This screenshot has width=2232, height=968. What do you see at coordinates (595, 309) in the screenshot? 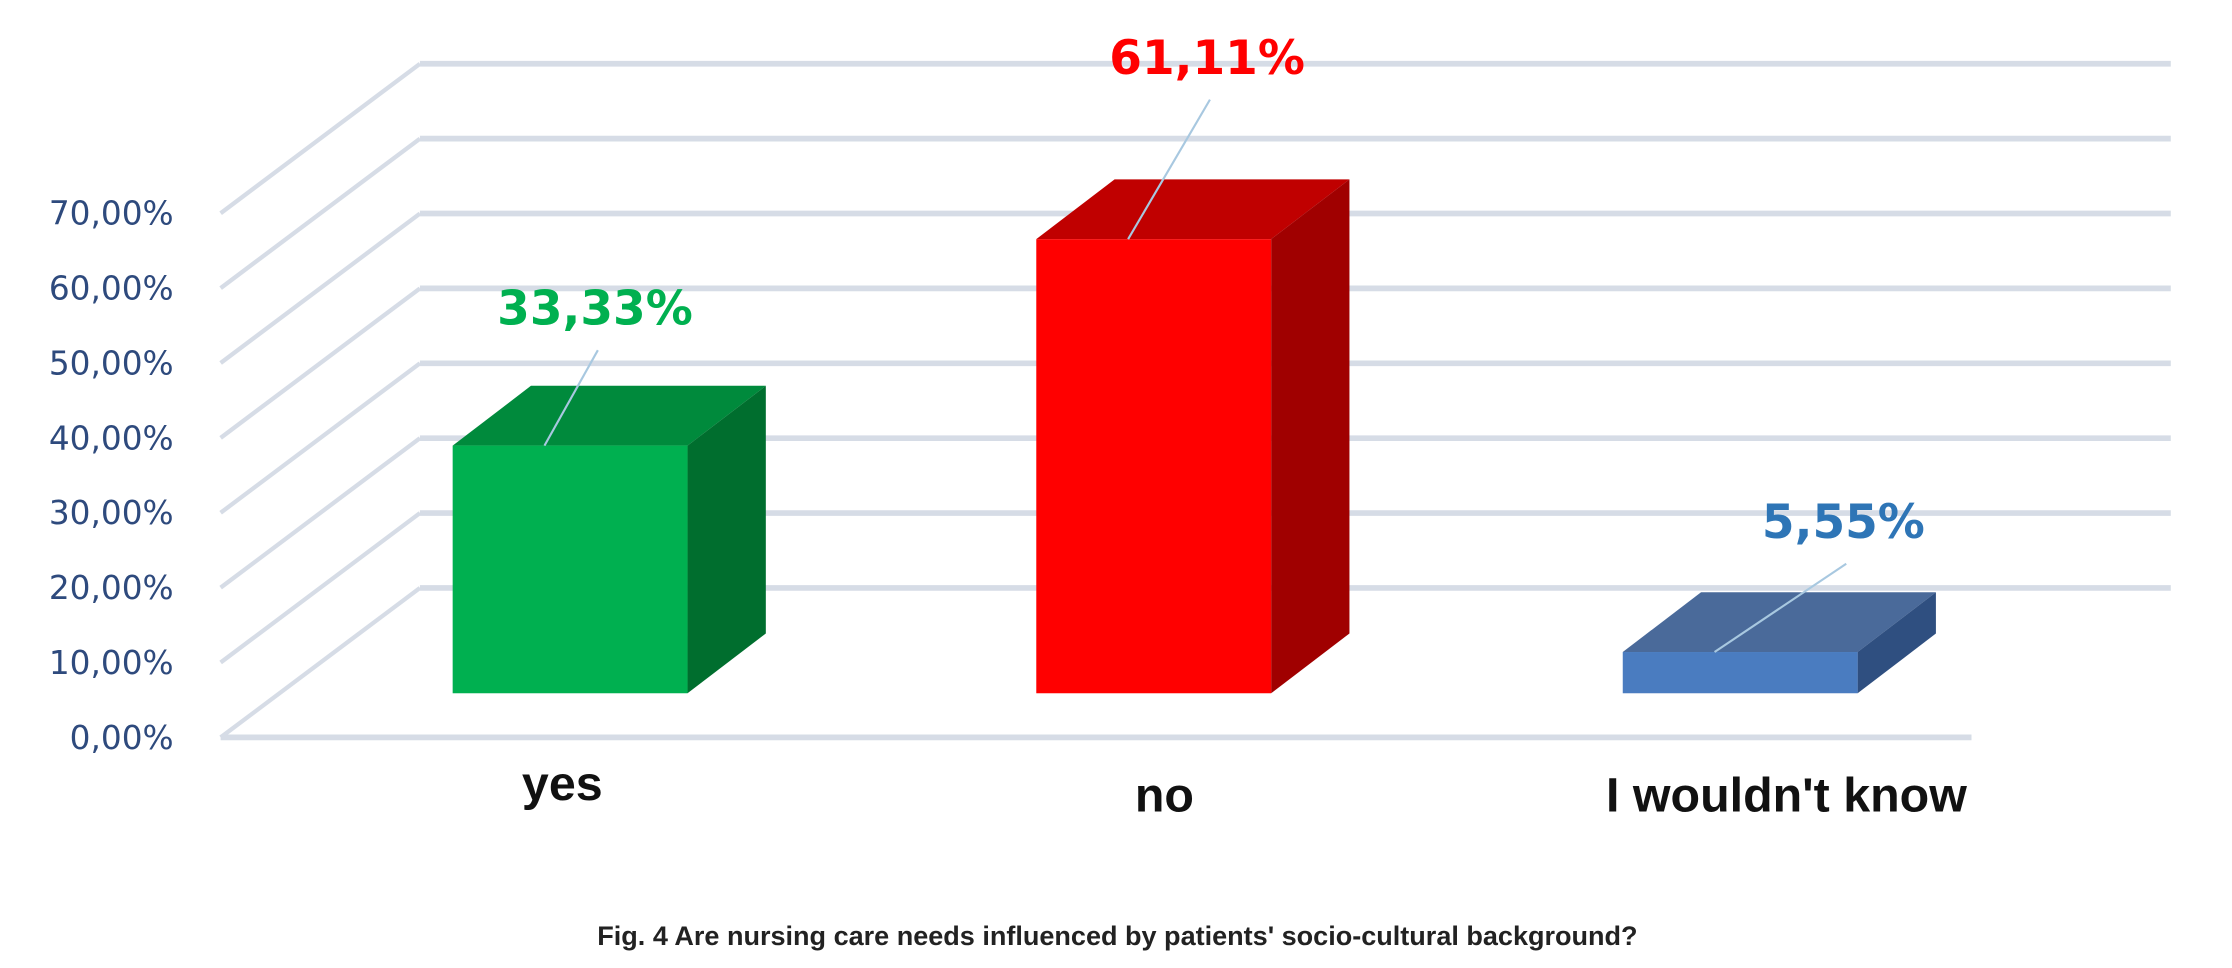
I see `data-label: 33,33%` at bounding box center [595, 309].